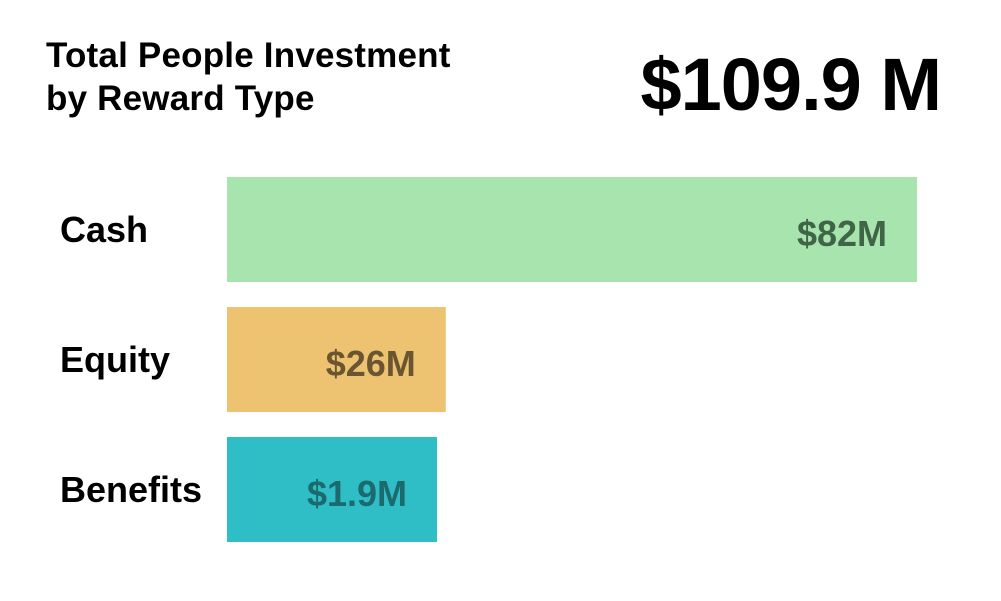 Image resolution: width=1001 pixels, height=601 pixels. Describe the element at coordinates (248, 55) in the screenshot. I see `chart-title-line-1: Total People Investment` at that location.